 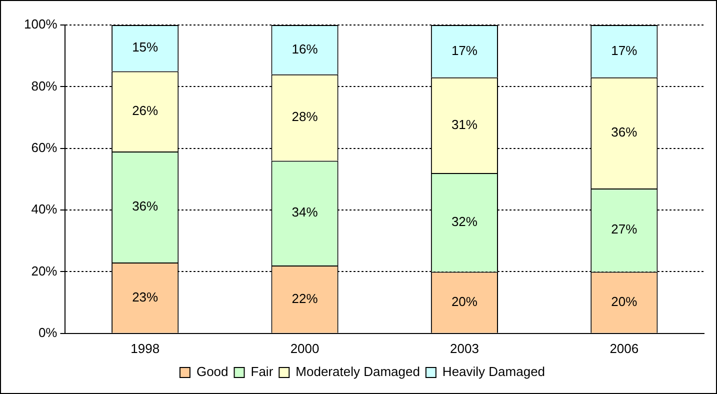 What do you see at coordinates (624, 229) in the screenshot?
I see `data-label: 27%` at bounding box center [624, 229].